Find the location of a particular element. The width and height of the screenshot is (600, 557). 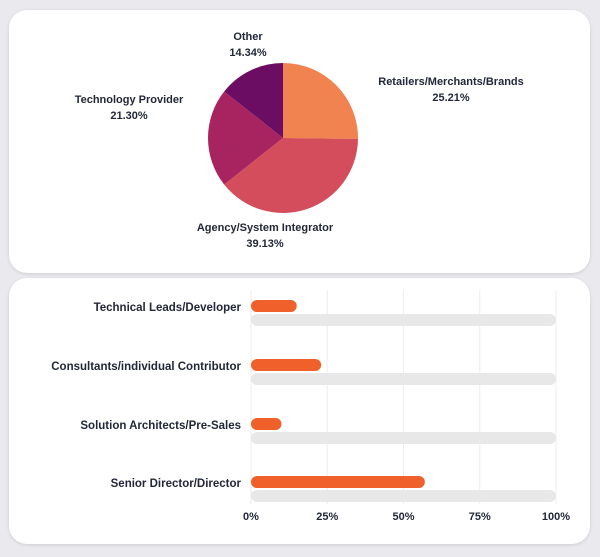

pie-value-agency-system-integrator: 39.13% is located at coordinates (265, 244).